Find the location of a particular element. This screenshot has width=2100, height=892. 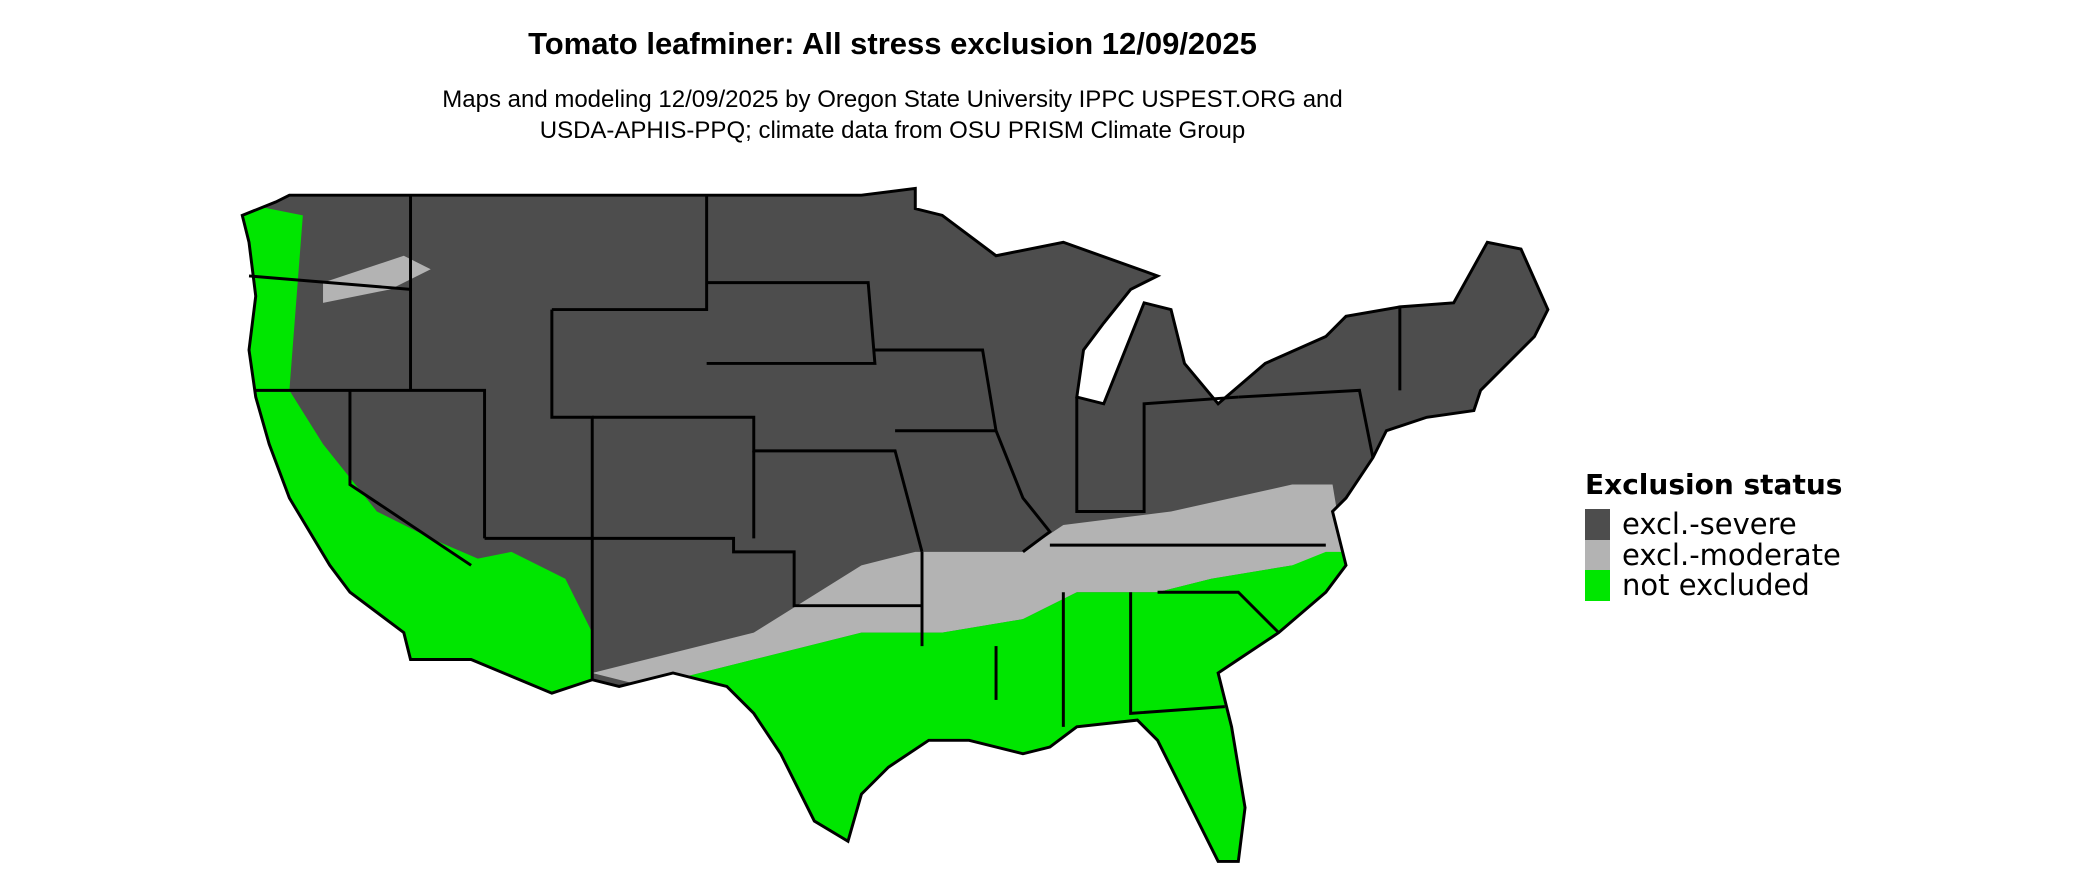

legend-label: excl.-severe is located at coordinates (1709, 524).